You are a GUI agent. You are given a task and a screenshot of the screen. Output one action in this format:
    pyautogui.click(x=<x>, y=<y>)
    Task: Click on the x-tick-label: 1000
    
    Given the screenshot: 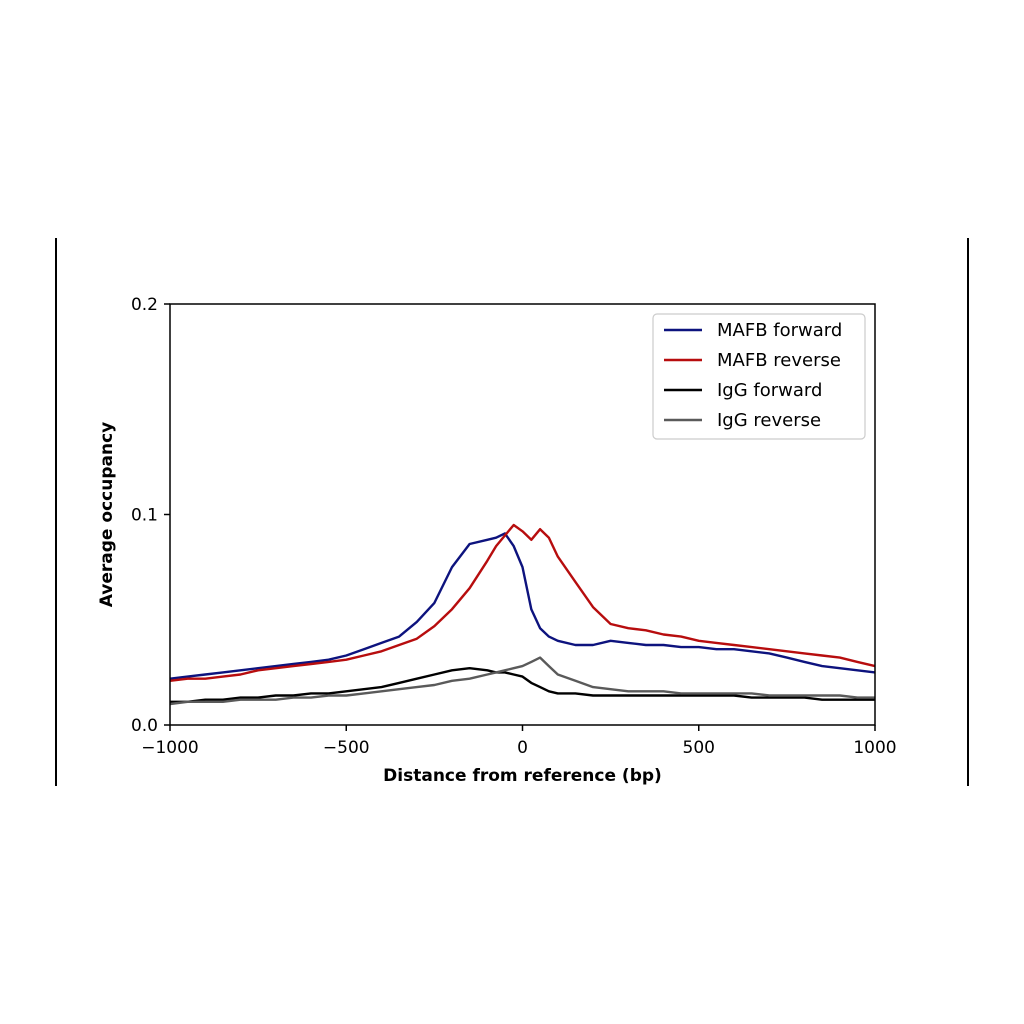 What is the action you would take?
    pyautogui.click(x=874, y=748)
    